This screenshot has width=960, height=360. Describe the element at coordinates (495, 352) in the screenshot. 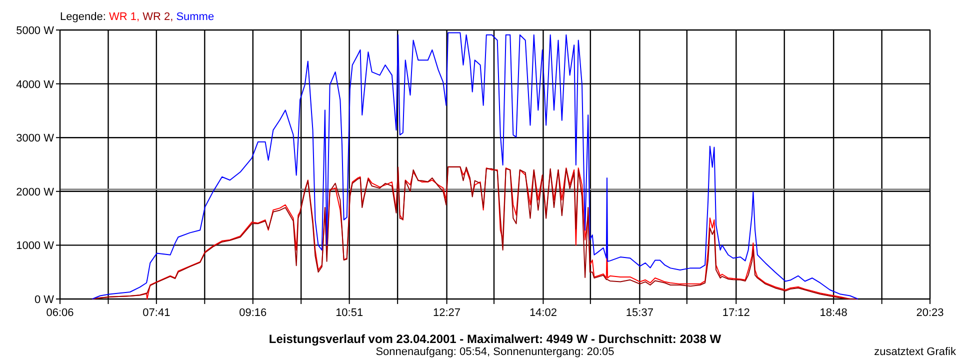

I see `text: Sonnenaufgang: 05:54, Sonnenuntergang: 20:05` at that location.